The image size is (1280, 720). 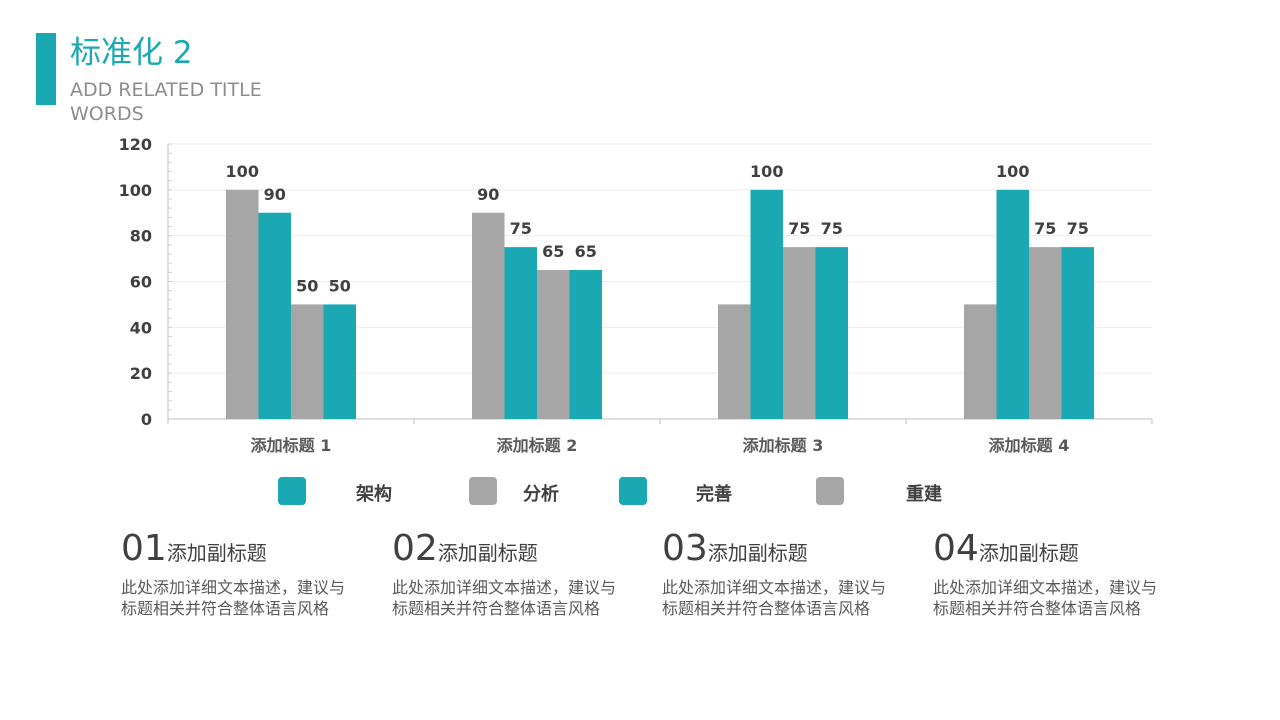 I want to click on block-number: 01, so click(x=144, y=548).